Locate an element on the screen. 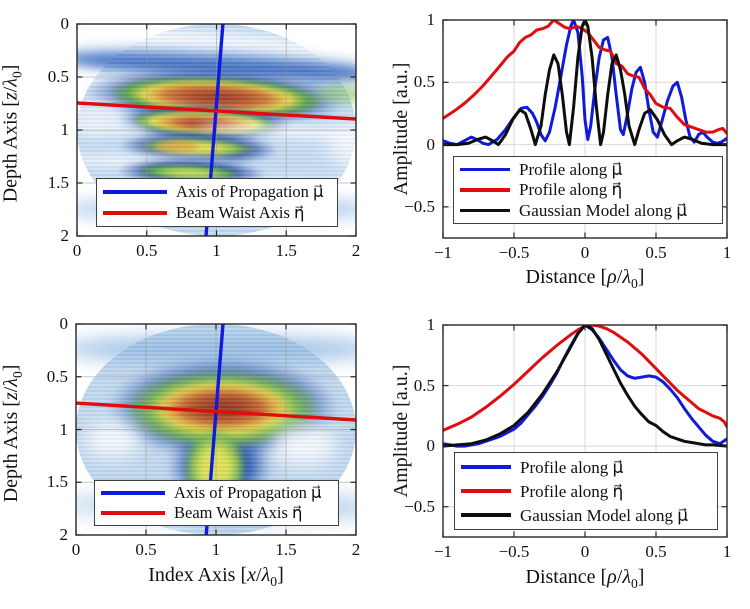 This screenshot has height=609, width=750. y-tick-label: 1.5 is located at coordinates (57, 482).